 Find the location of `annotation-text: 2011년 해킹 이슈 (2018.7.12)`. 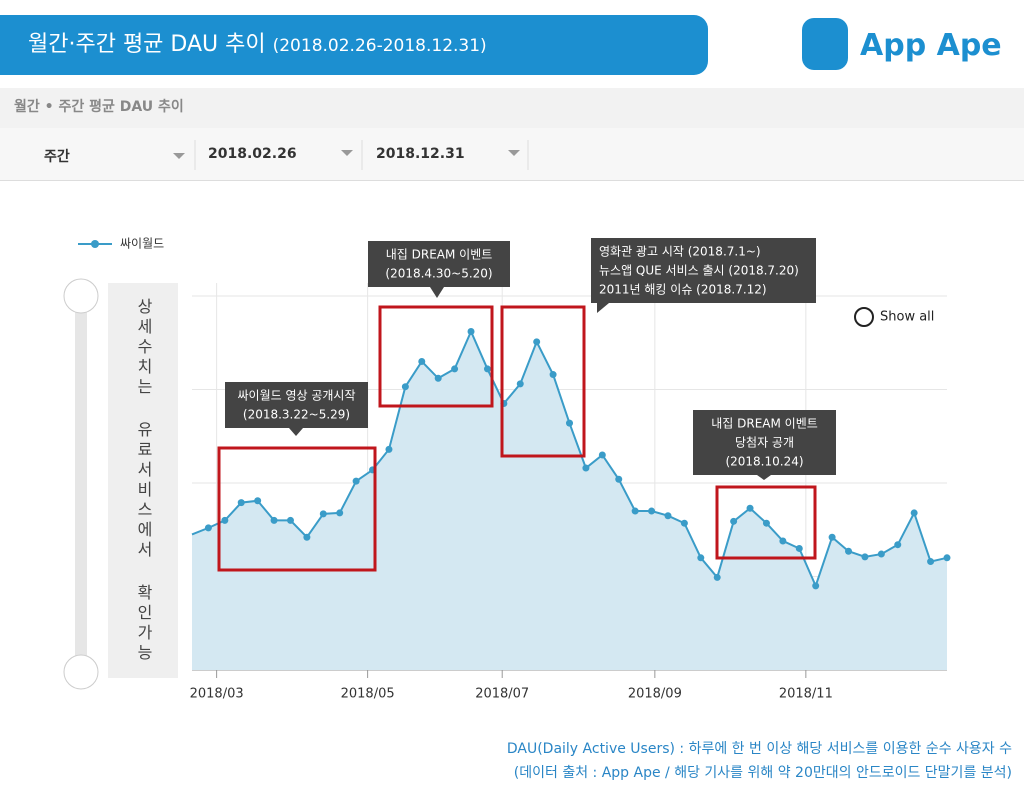

annotation-text: 2011년 해킹 이슈 (2018.7.12) is located at coordinates (683, 290).